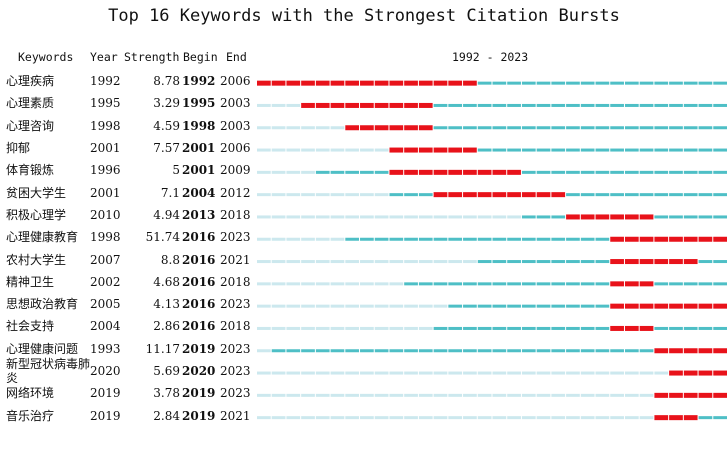 The width and height of the screenshot is (728, 449). What do you see at coordinates (30, 393) in the screenshot?
I see `keyword-label: 网络环境` at bounding box center [30, 393].